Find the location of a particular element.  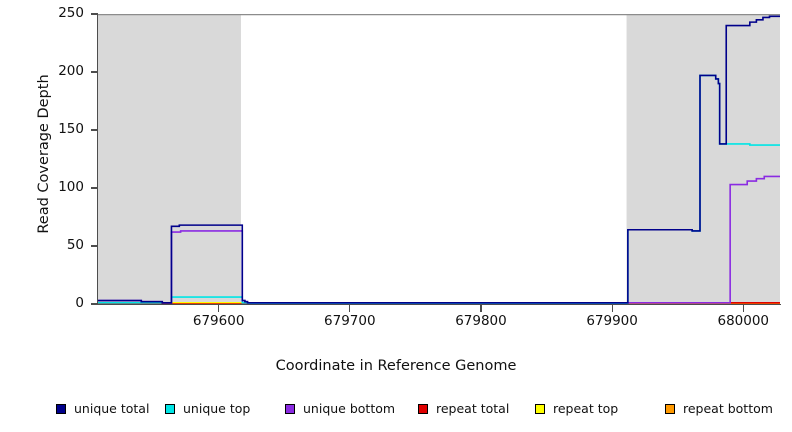

legend-item: repeat bottom is located at coordinates (719, 409).